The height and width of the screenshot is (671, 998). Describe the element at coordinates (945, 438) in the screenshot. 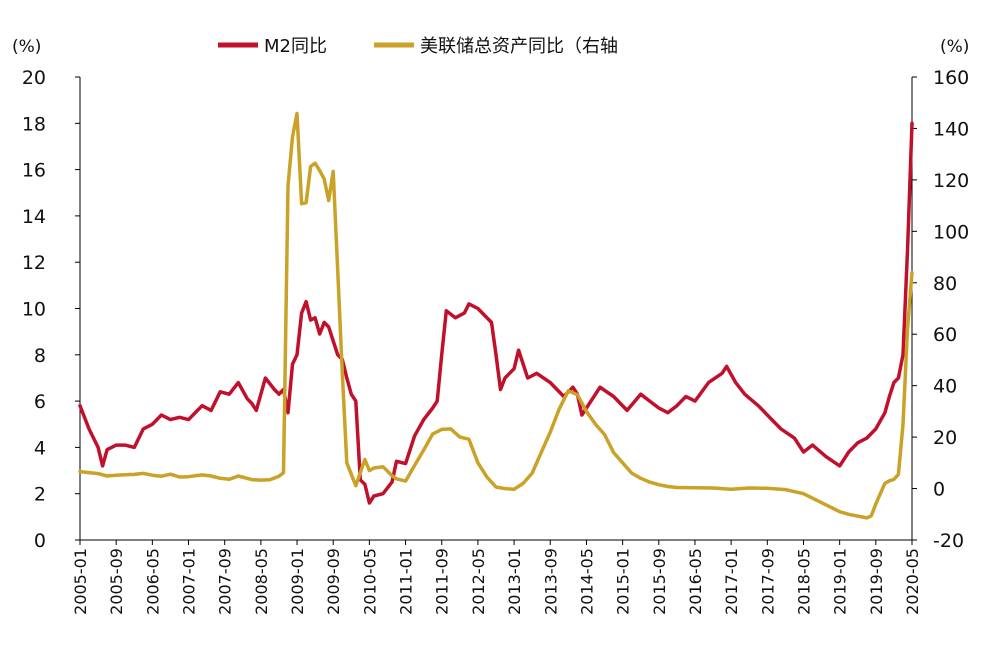

I see `right-axis-tick-label: 20` at that location.